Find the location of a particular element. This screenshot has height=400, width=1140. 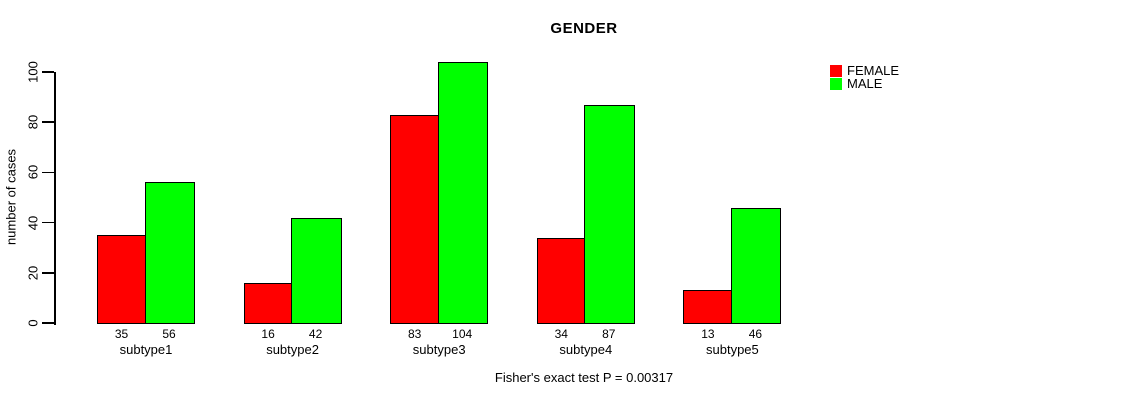

bar-female-subtype5 is located at coordinates (708, 307).